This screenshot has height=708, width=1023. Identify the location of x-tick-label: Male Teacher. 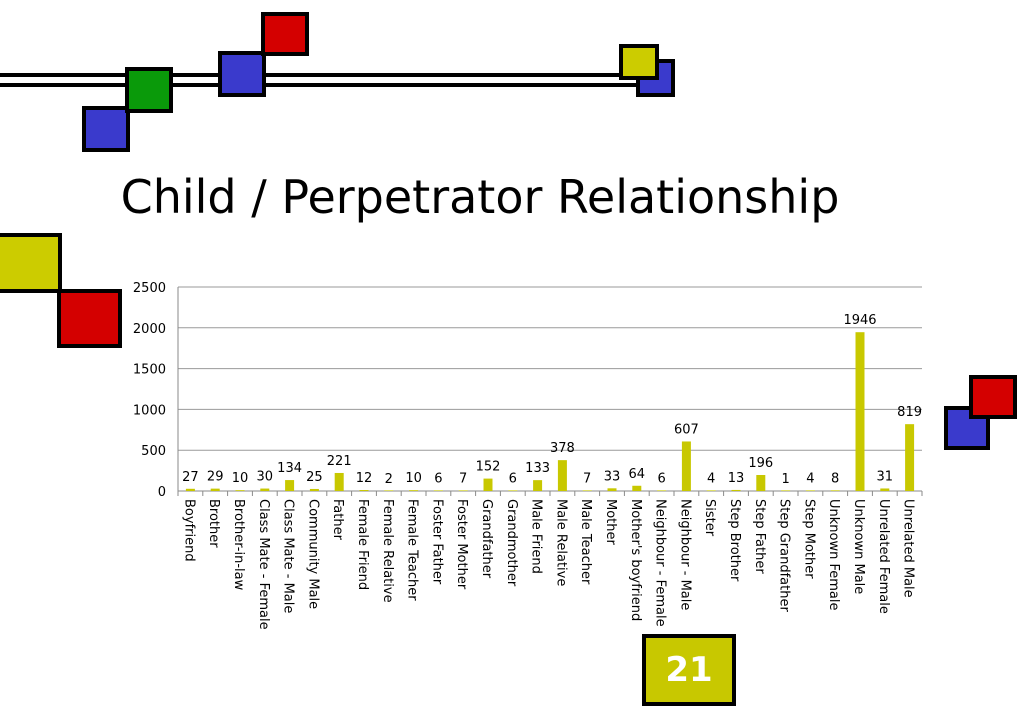
(585, 542).